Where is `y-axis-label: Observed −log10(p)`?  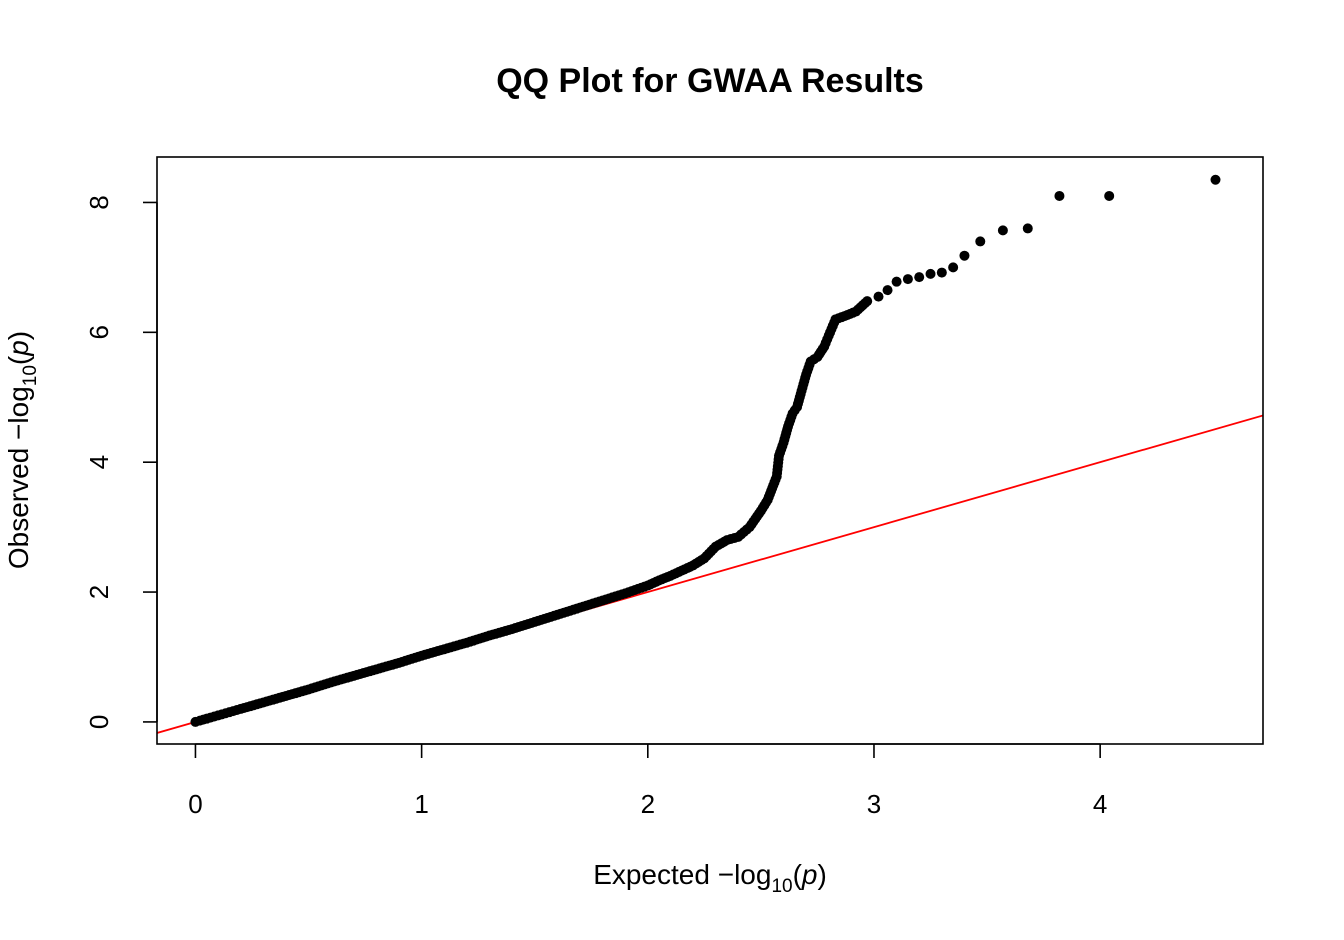
y-axis-label: Observed −log10(p) is located at coordinates (22, 450).